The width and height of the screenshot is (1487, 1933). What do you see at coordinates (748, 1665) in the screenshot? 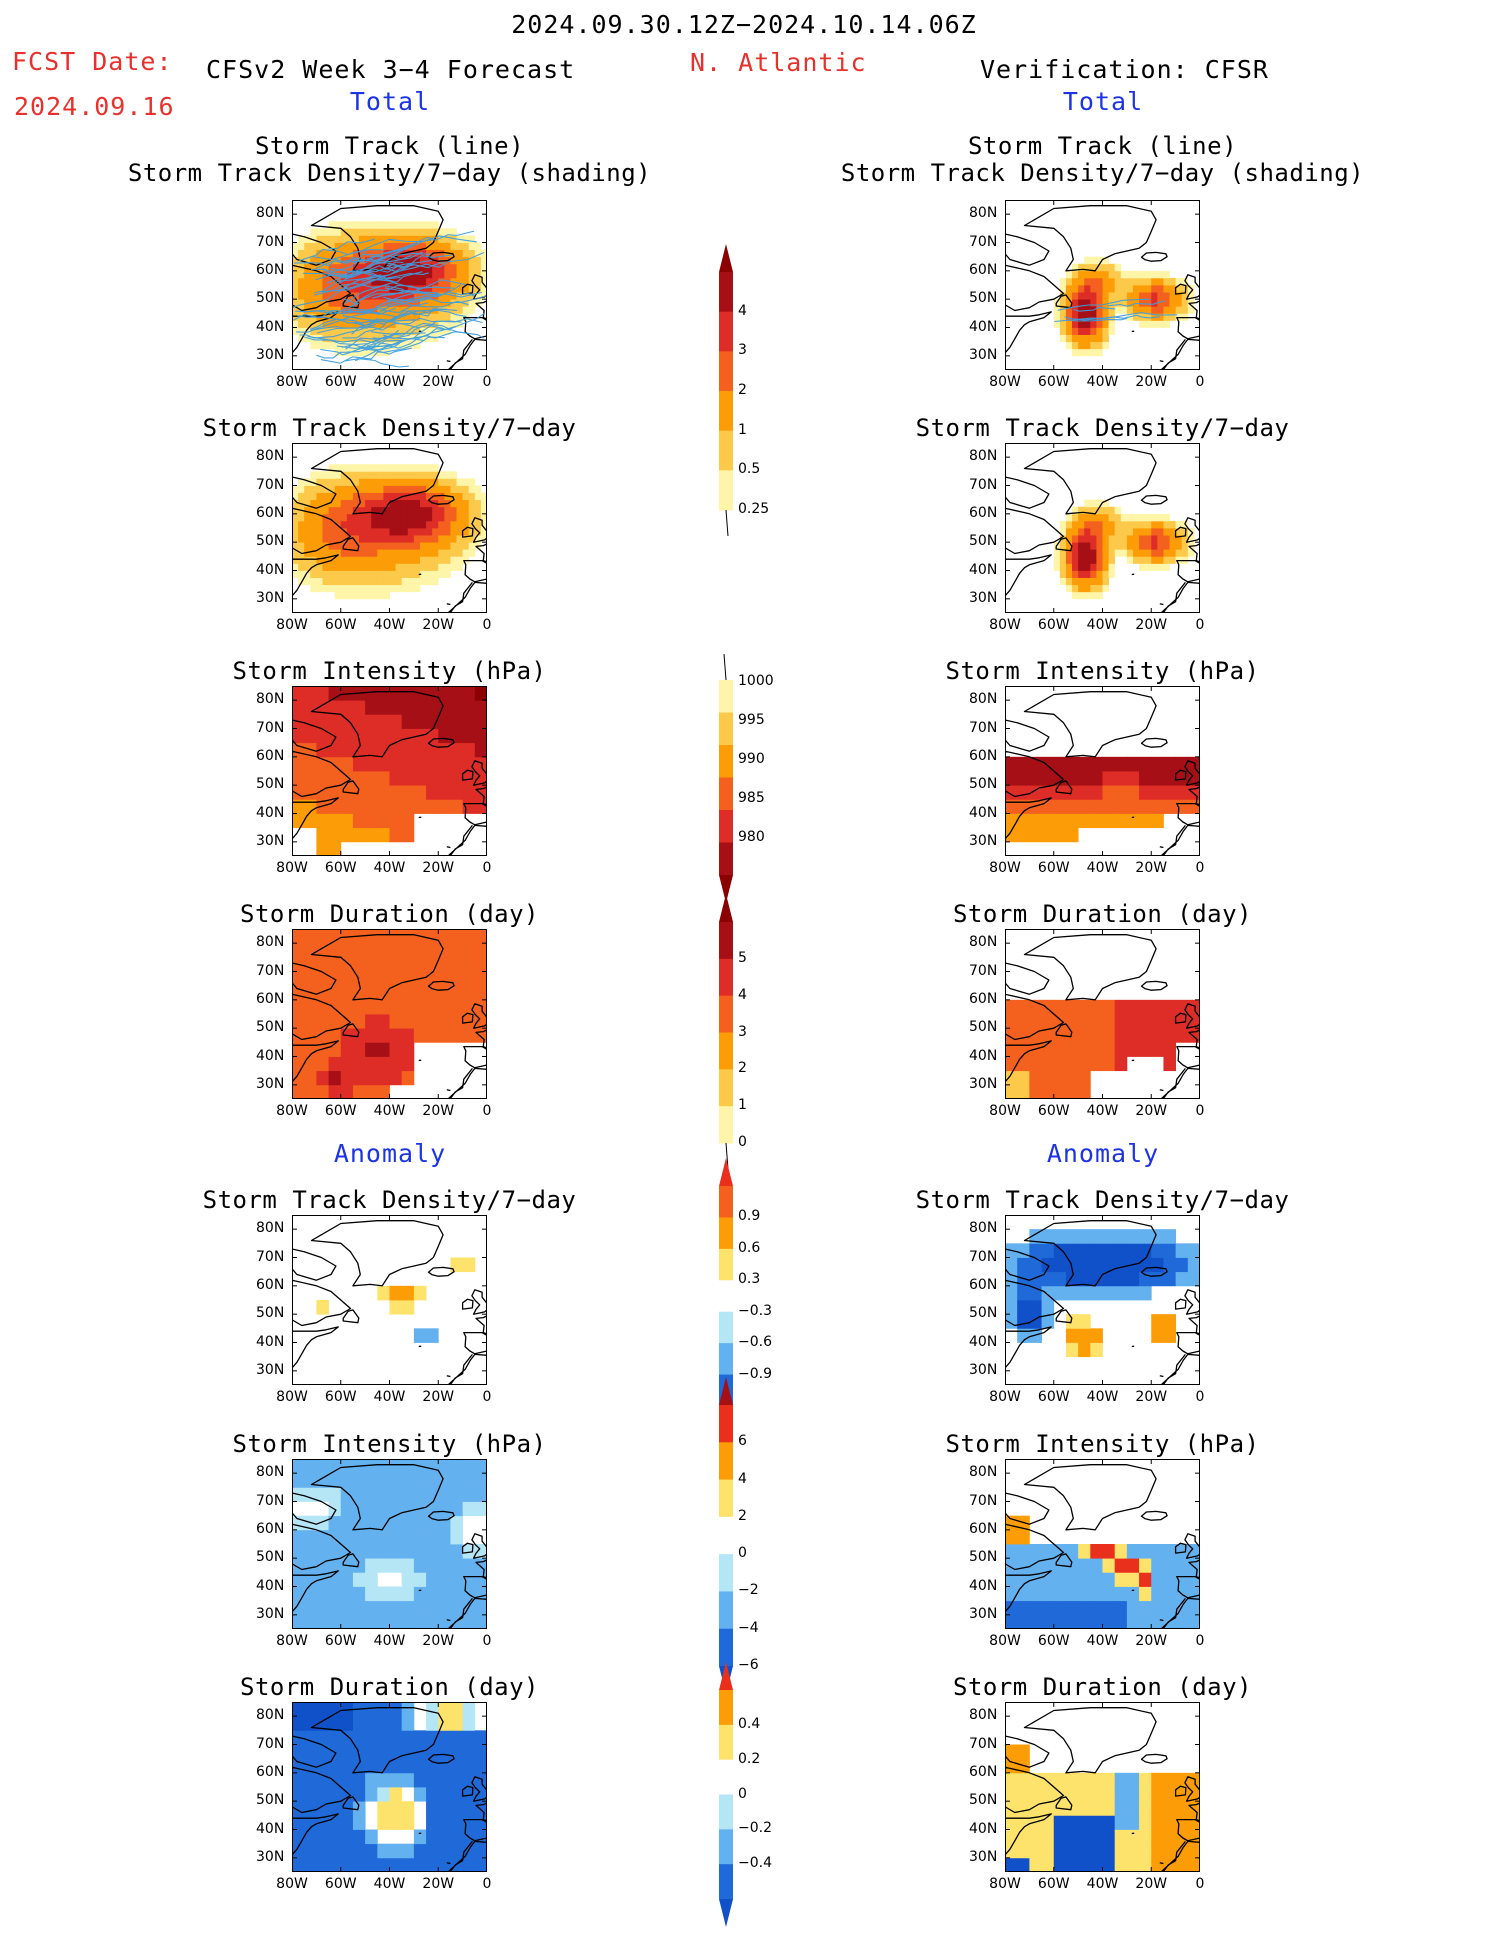
I see `colorbar-label: −6` at bounding box center [748, 1665].